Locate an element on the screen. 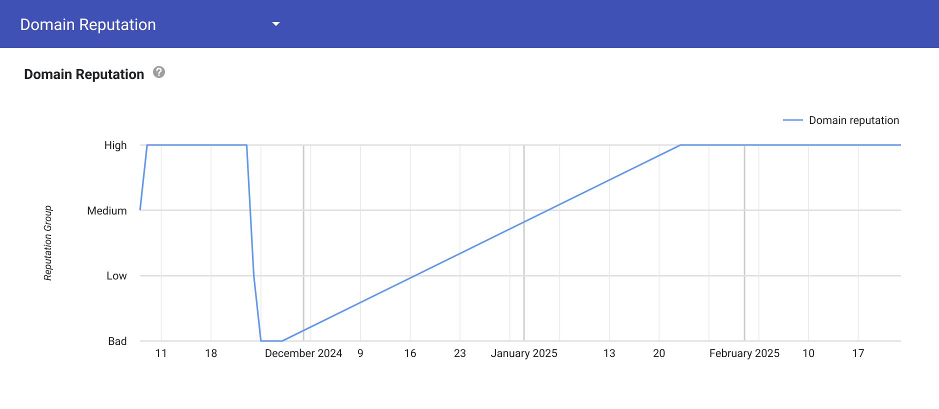 The width and height of the screenshot is (939, 409). x-tick-label: 9 is located at coordinates (360, 353).